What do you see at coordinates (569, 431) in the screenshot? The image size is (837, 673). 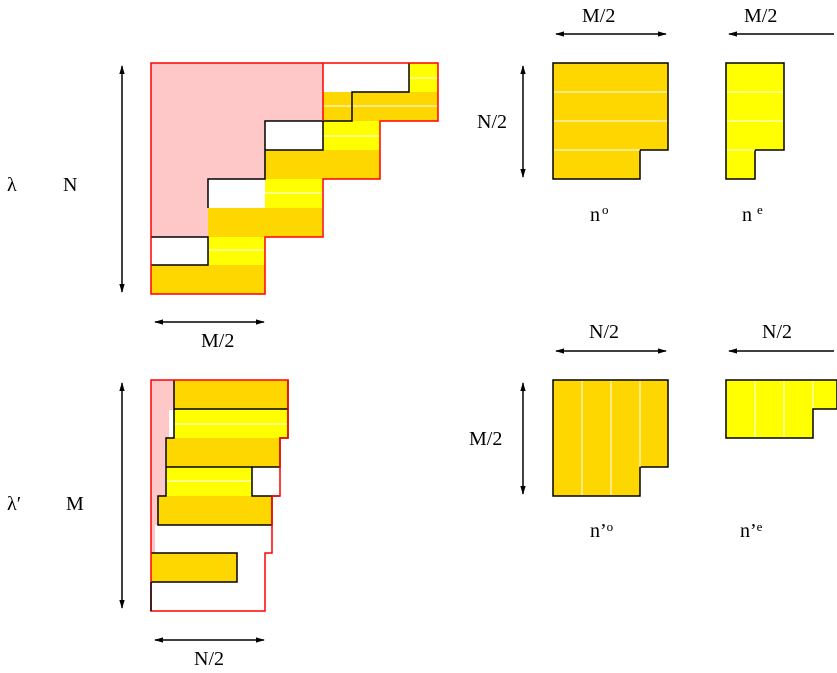 I see `n-prime-o-block: N/2 M/2 n’o` at bounding box center [569, 431].